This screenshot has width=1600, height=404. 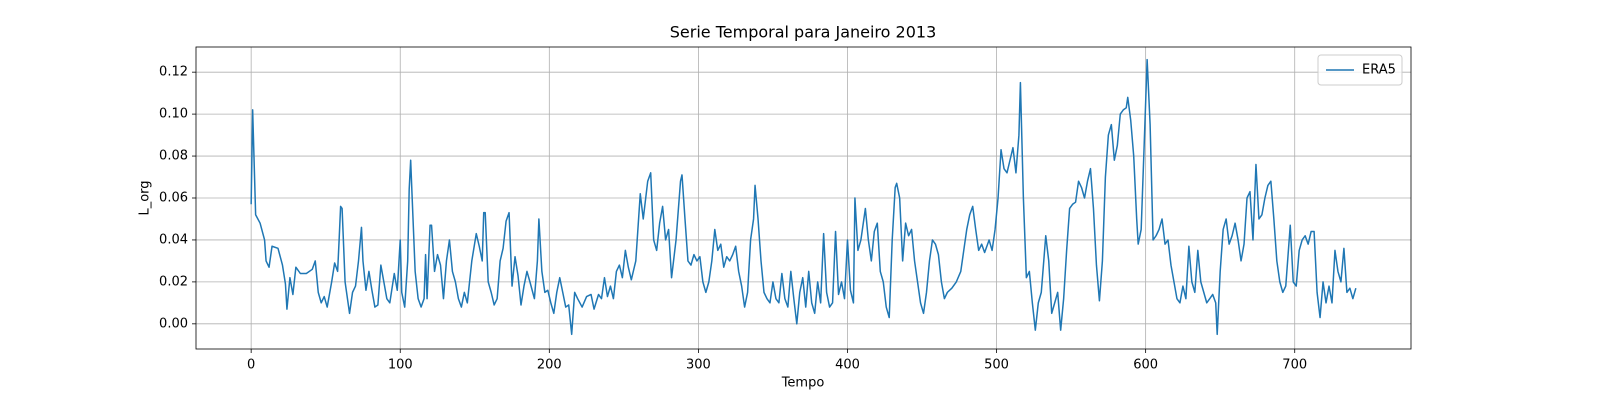 I want to click on x-tick-label: 400, so click(x=847, y=365).